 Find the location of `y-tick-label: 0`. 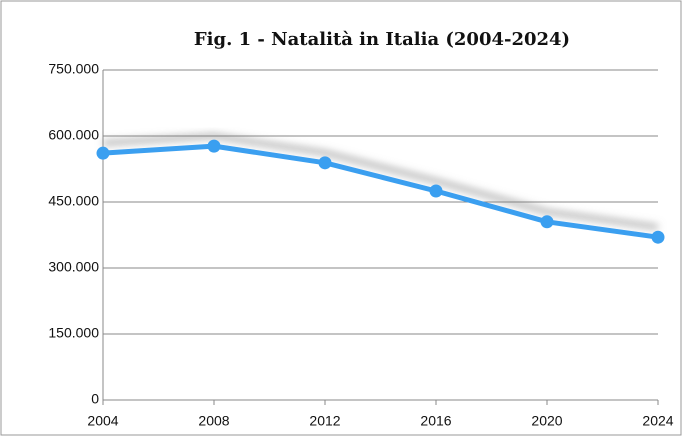

y-tick-label: 0 is located at coordinates (95, 399).